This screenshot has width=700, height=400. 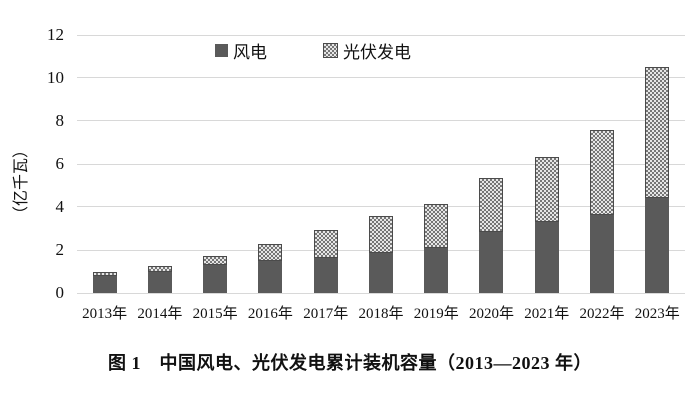 I want to click on y-tick-label: 4, so click(x=60, y=206).